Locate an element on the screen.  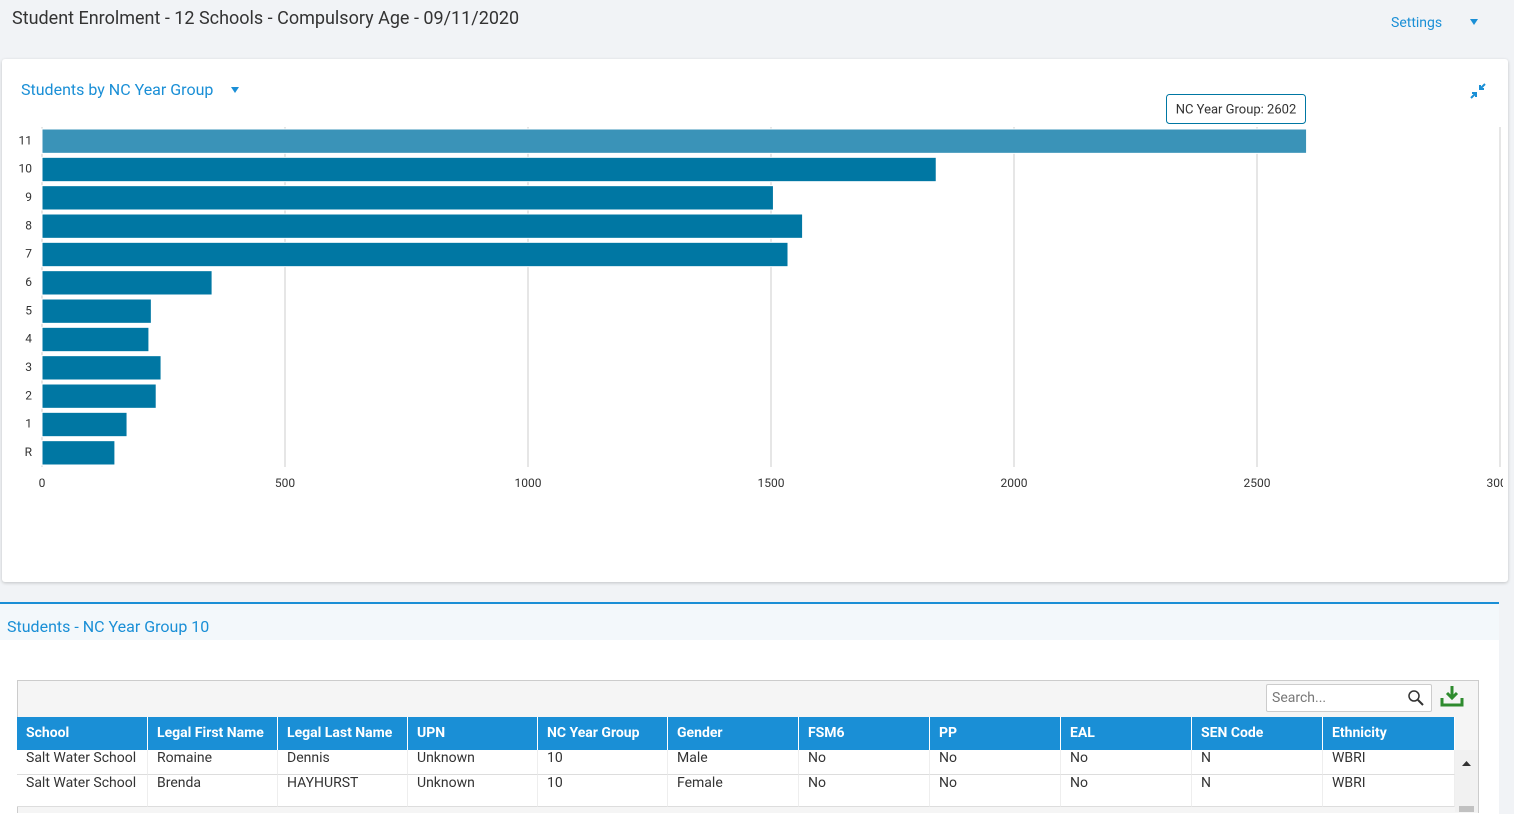
column-header: Legal First Name is located at coordinates (213, 733).